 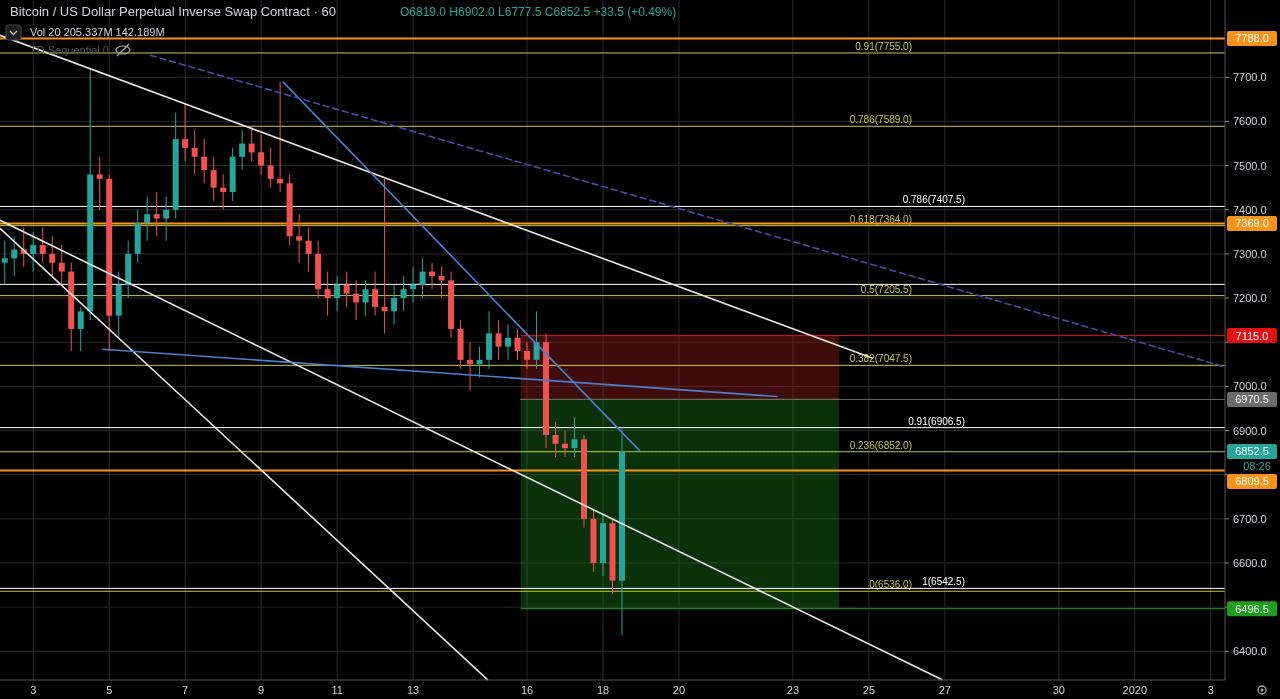 What do you see at coordinates (1250, 562) in the screenshot?
I see `y-tick-label: 6600.0` at bounding box center [1250, 562].